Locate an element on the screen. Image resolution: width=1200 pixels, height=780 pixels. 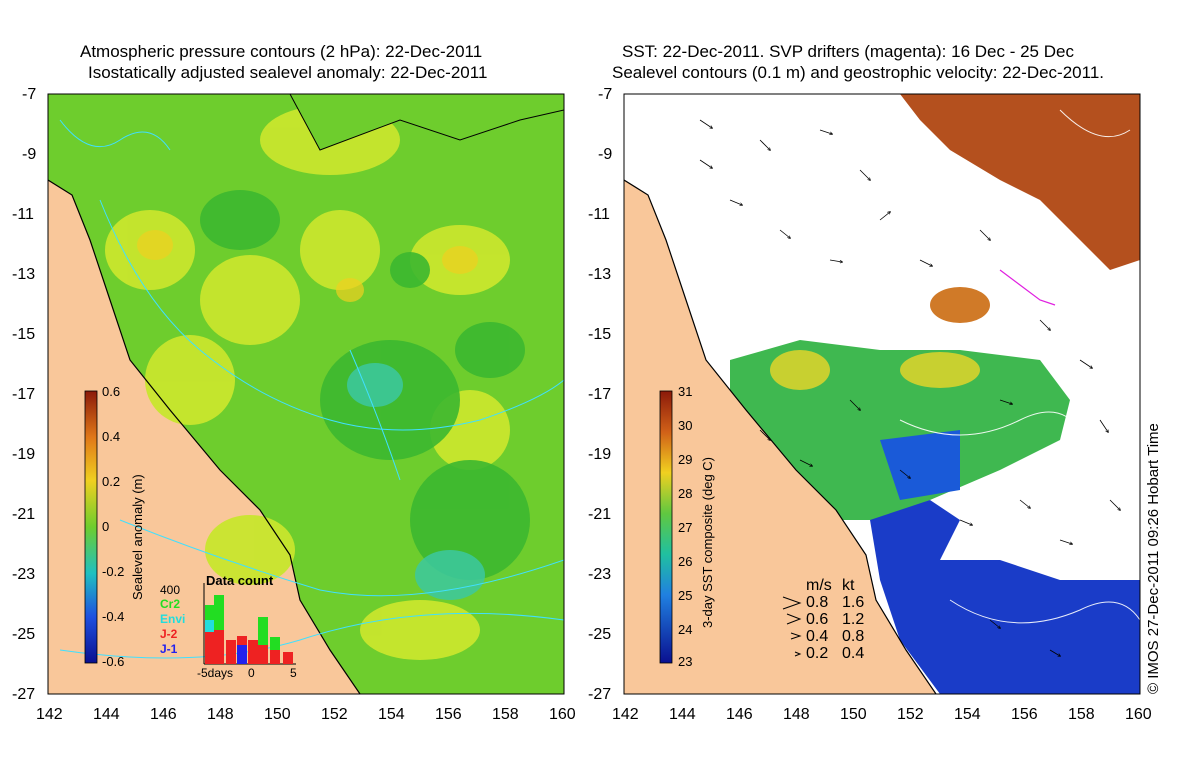
velocity-legend-kt: 1.2 is located at coordinates (853, 619).